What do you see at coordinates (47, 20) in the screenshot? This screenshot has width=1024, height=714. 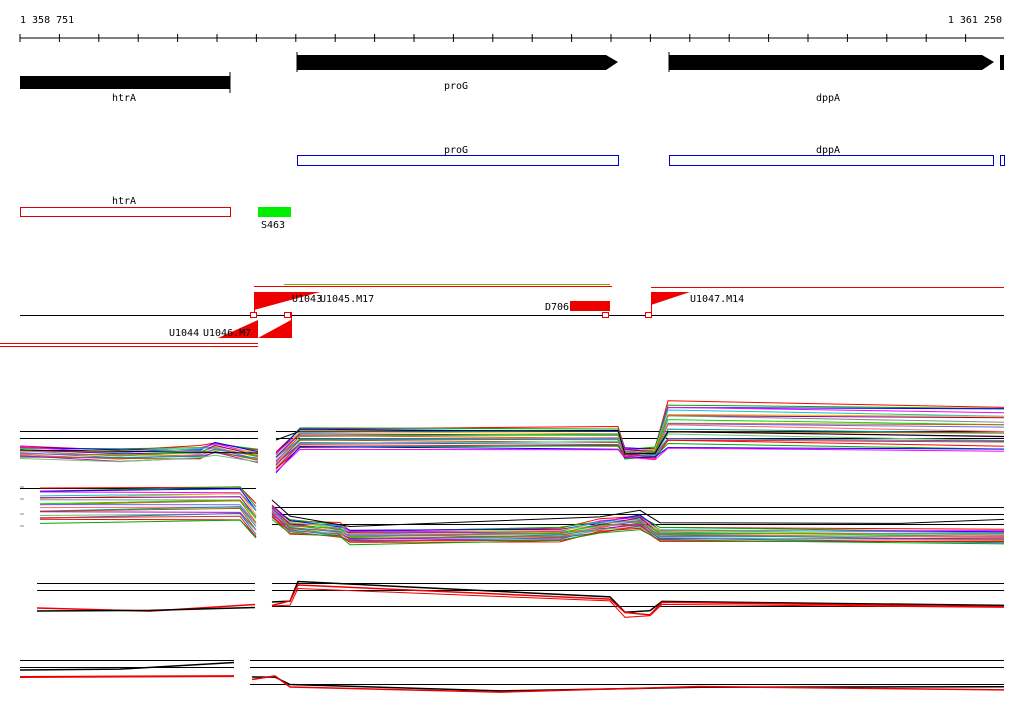 I see `ruler-start: 1 358 751` at bounding box center [47, 20].